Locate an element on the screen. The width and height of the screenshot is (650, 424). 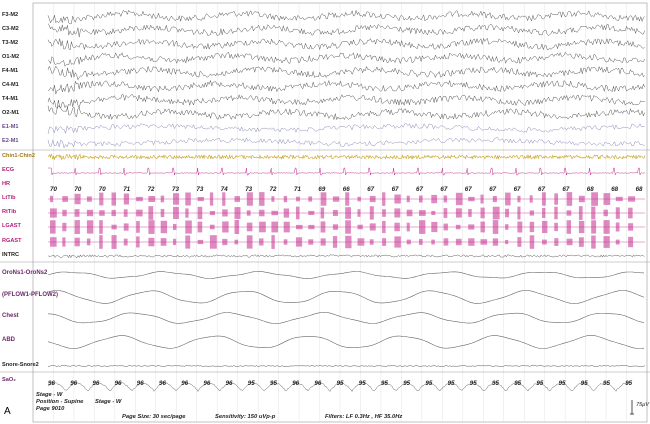
stage-annotation: Stage - W is located at coordinates (49, 395).